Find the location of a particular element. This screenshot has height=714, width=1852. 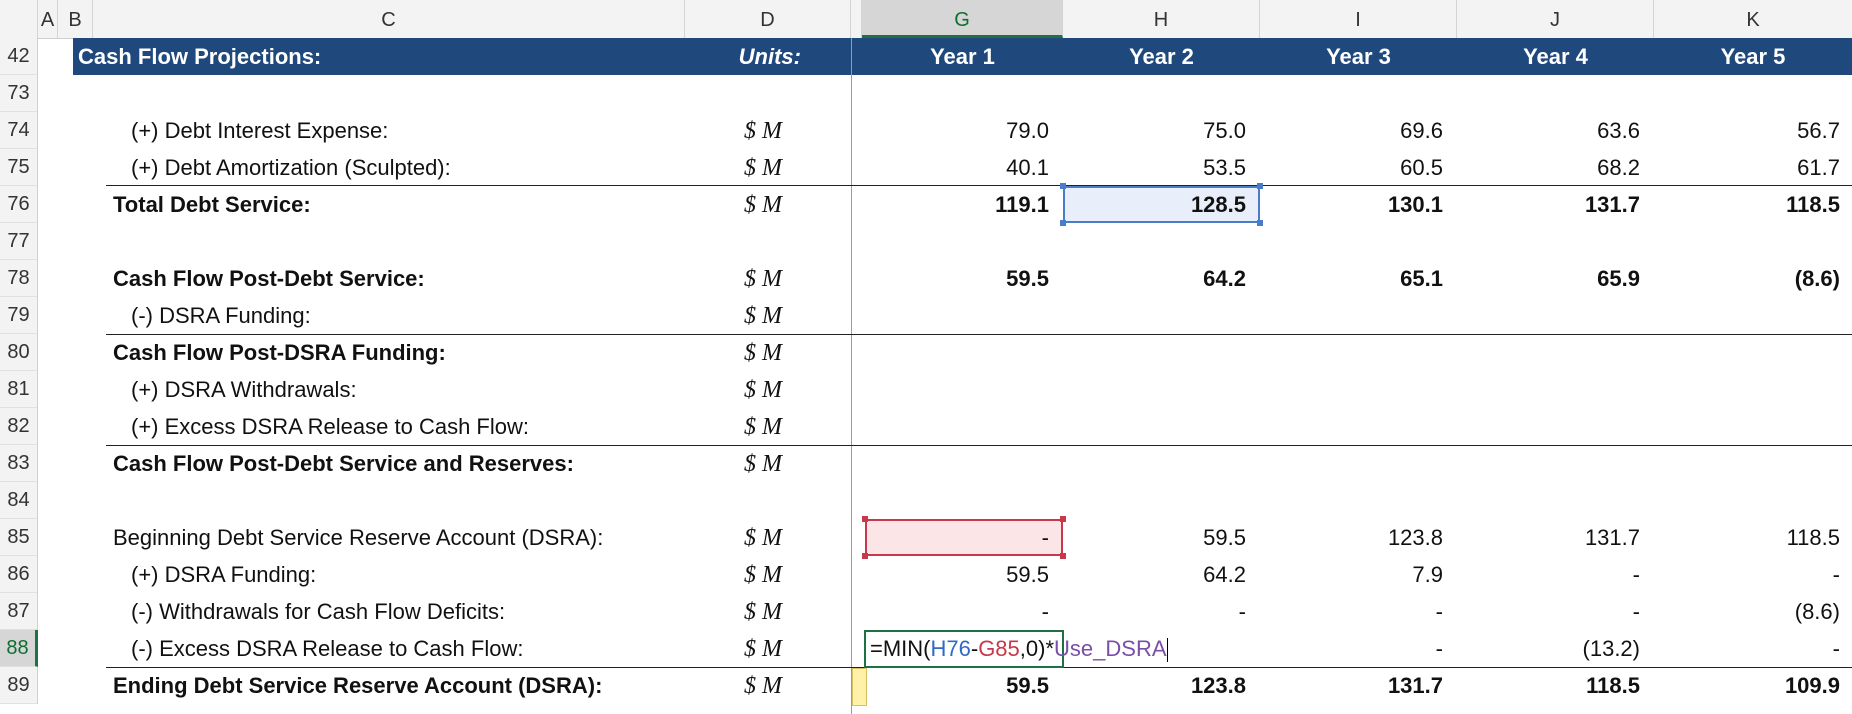

value-cell-year-3: 123.8 is located at coordinates (1415, 537).